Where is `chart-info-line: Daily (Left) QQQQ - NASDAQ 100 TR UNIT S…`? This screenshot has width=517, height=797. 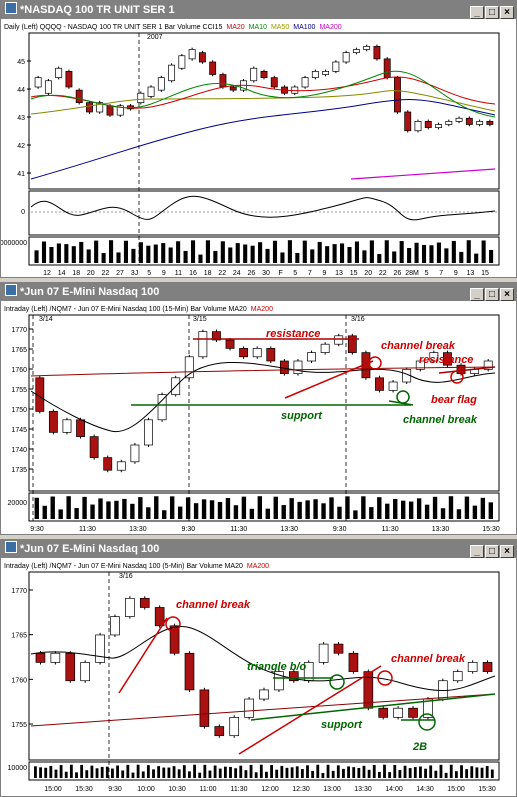
chart-info-line: Daily (Left) QQQQ - NASDAQ 100 TR UNIT S… is located at coordinates (113, 27).